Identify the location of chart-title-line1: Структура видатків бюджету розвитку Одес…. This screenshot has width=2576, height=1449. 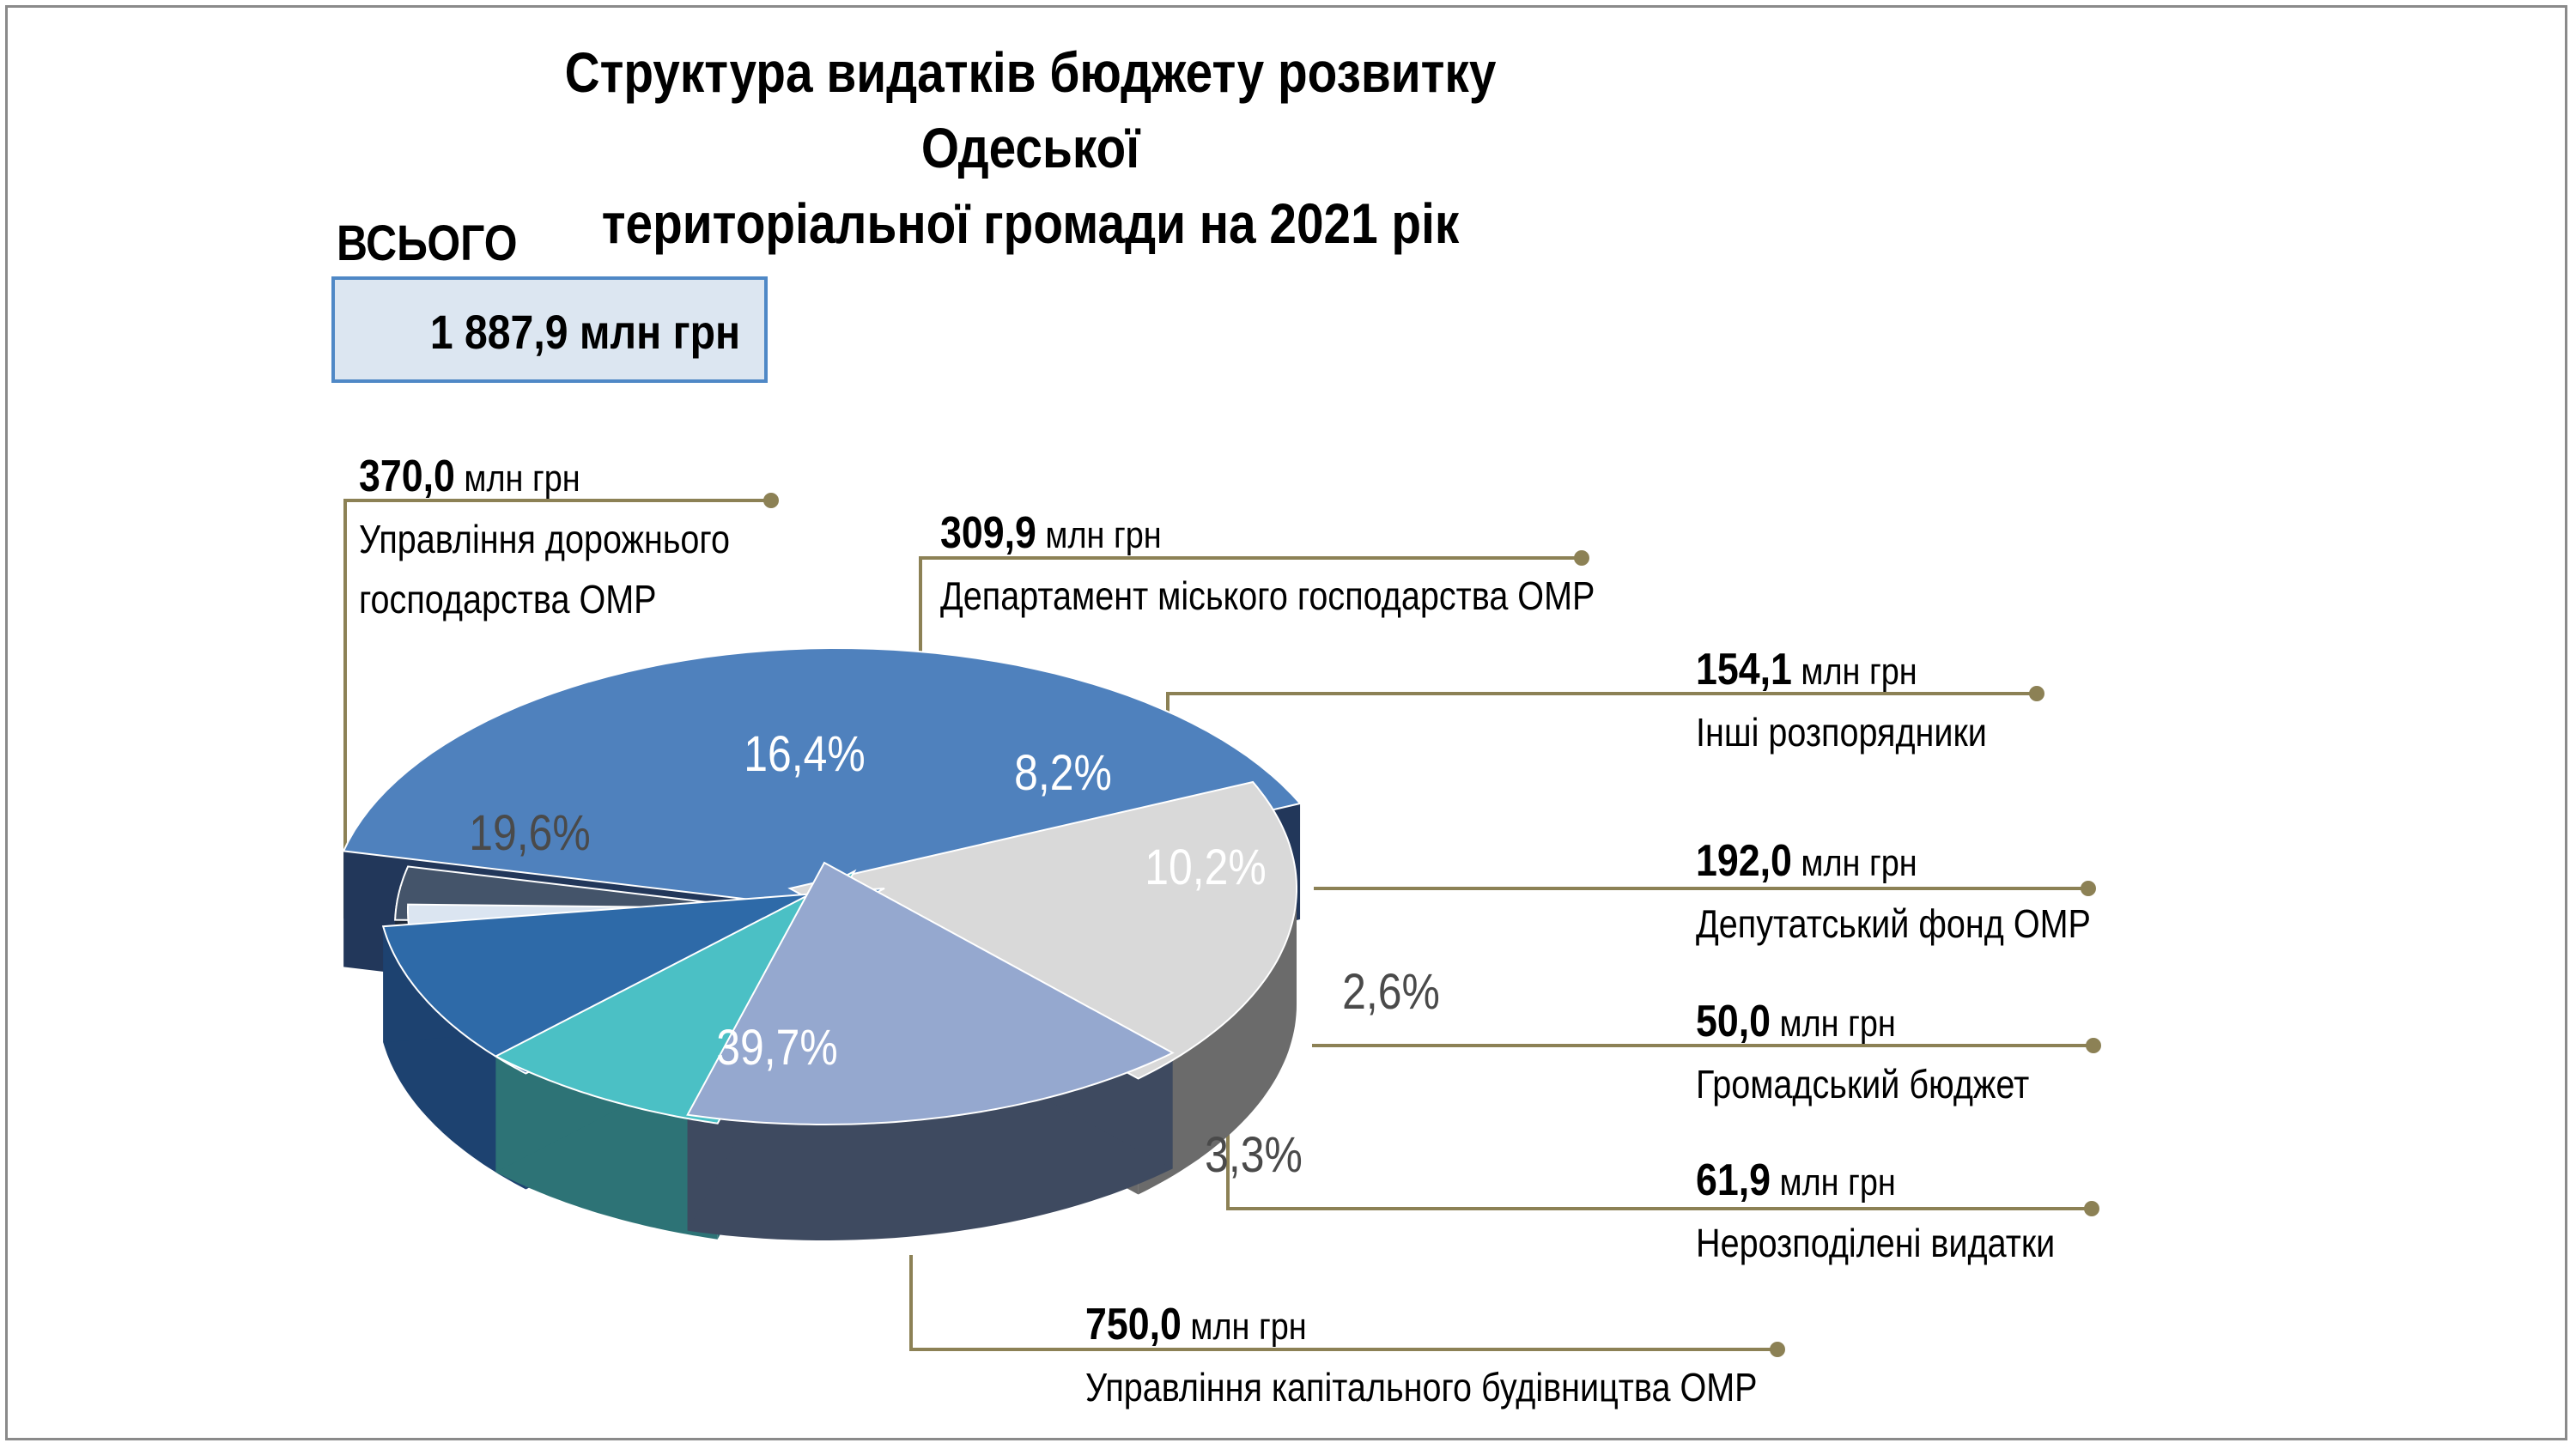
(1030, 109).